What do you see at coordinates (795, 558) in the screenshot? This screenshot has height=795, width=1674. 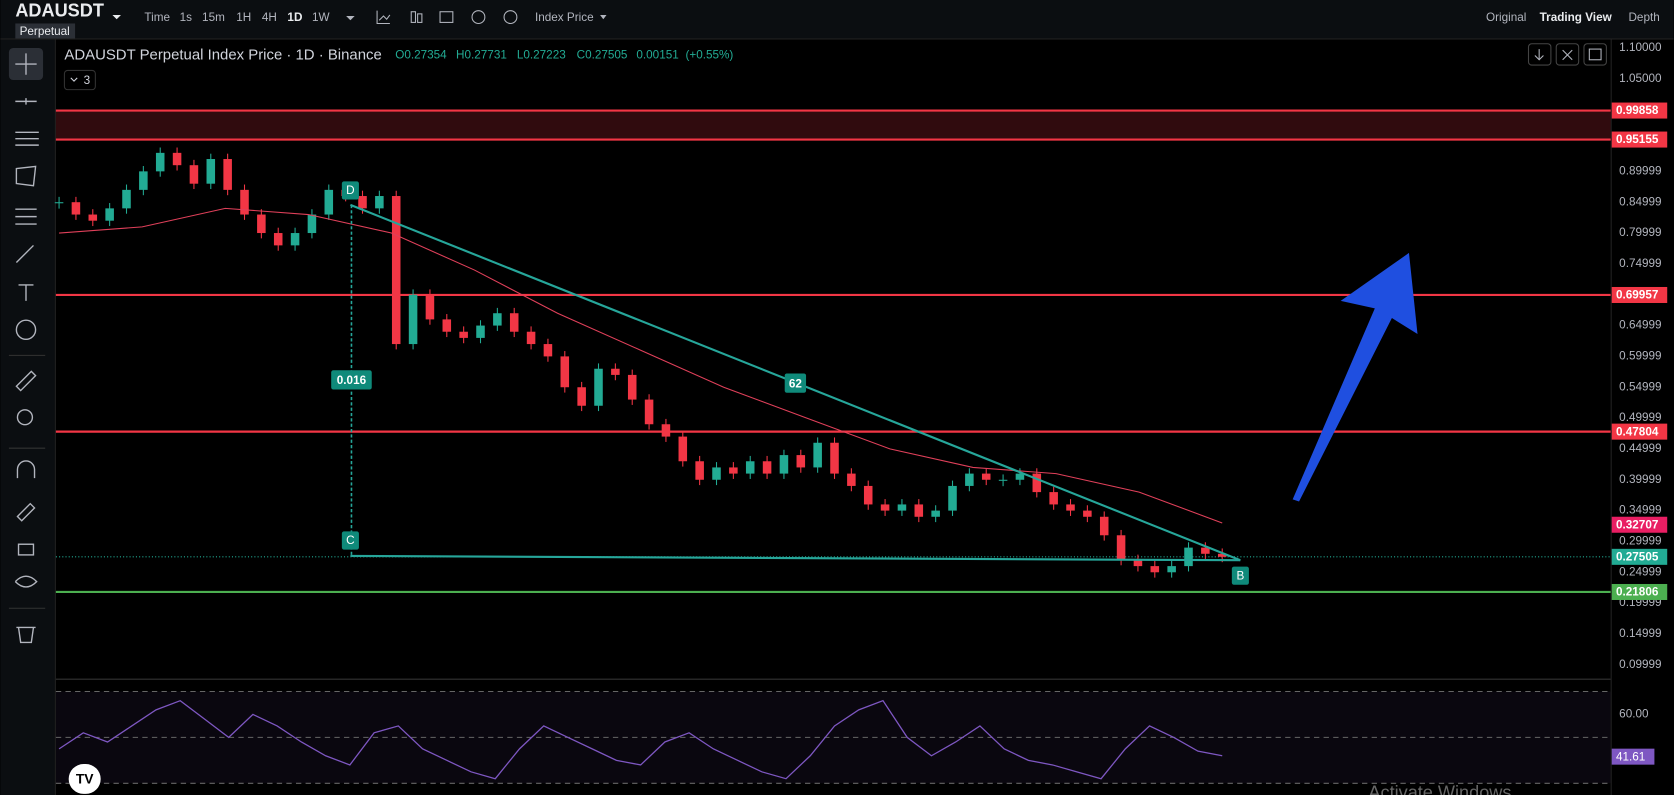 I see `trendline` at bounding box center [795, 558].